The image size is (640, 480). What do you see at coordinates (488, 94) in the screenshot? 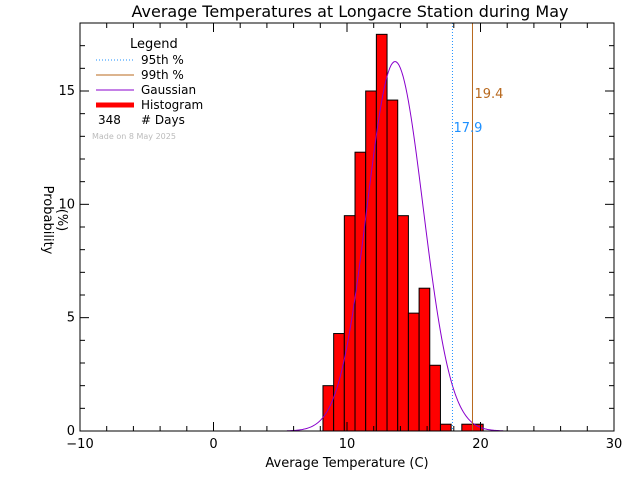
I see `percentile-99-label: 19.4` at bounding box center [488, 94].